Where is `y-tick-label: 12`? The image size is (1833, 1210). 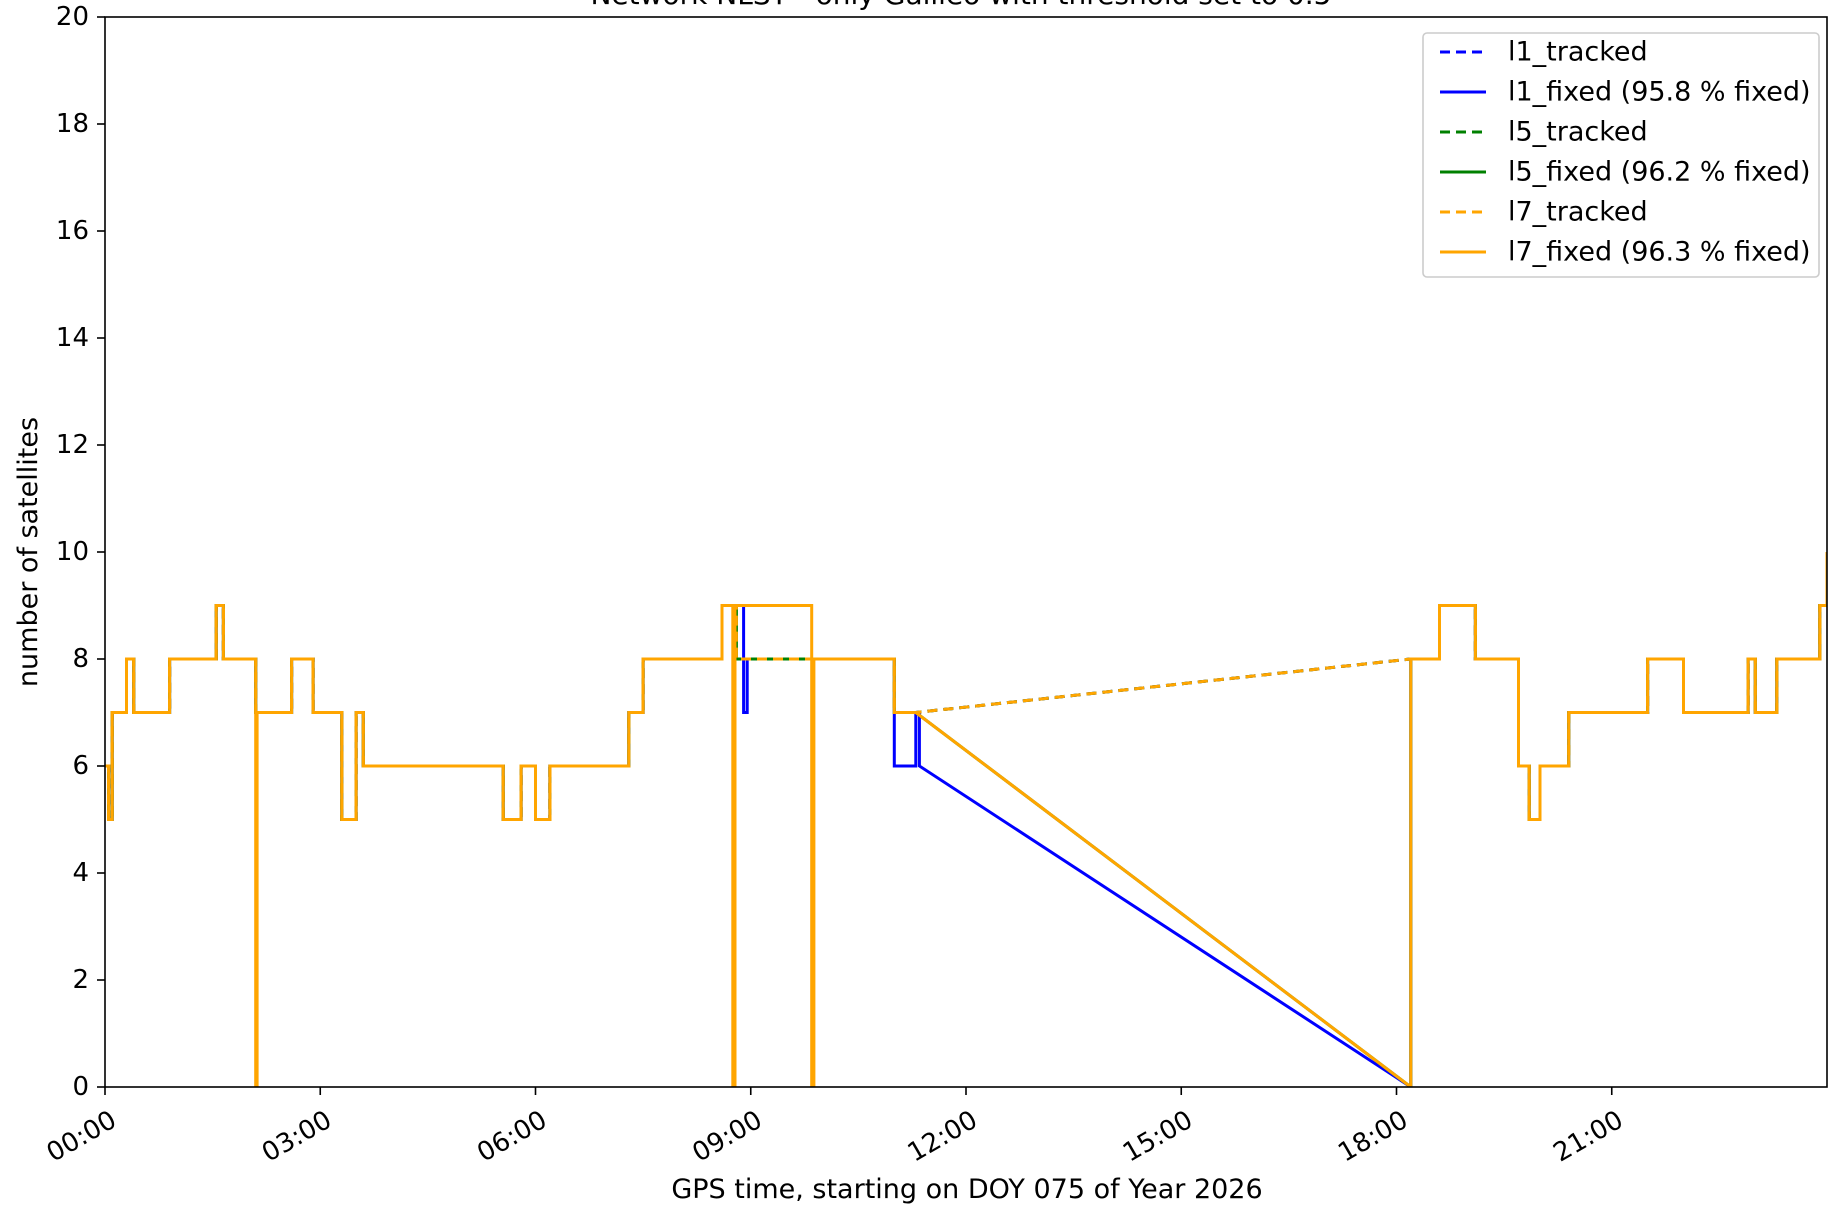 y-tick-label: 12 is located at coordinates (72, 445).